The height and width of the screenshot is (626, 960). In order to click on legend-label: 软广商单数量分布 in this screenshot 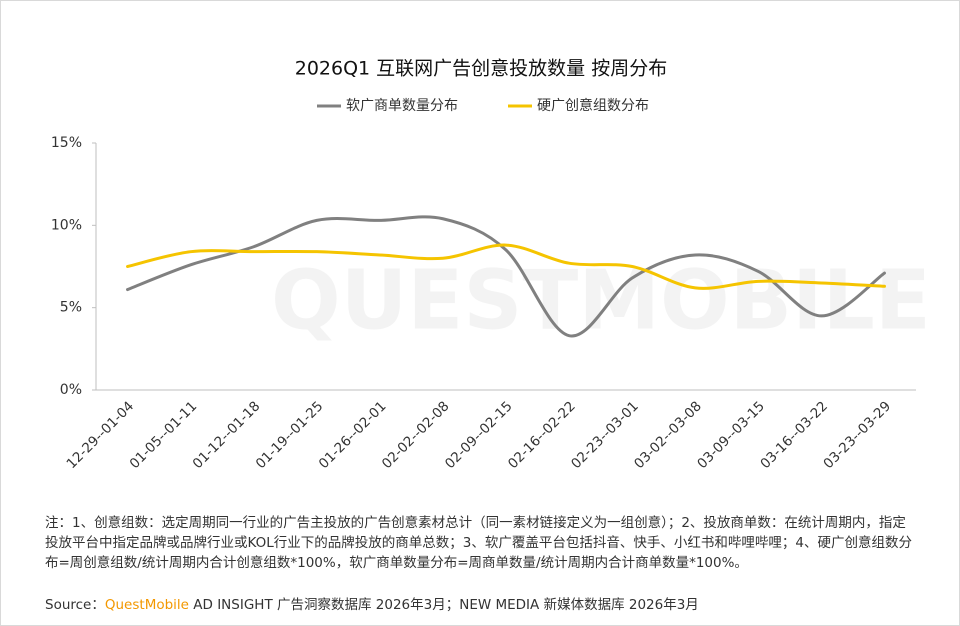, I will do `click(402, 106)`.